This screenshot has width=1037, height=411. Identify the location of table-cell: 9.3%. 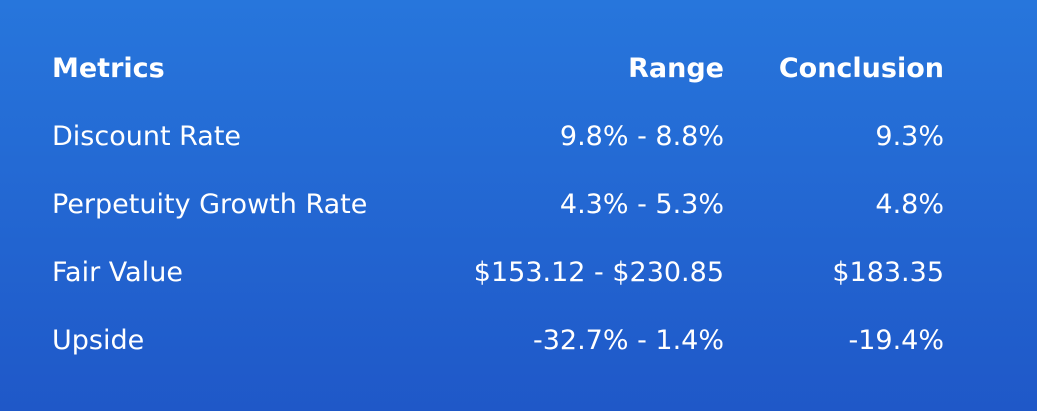
(909, 136).